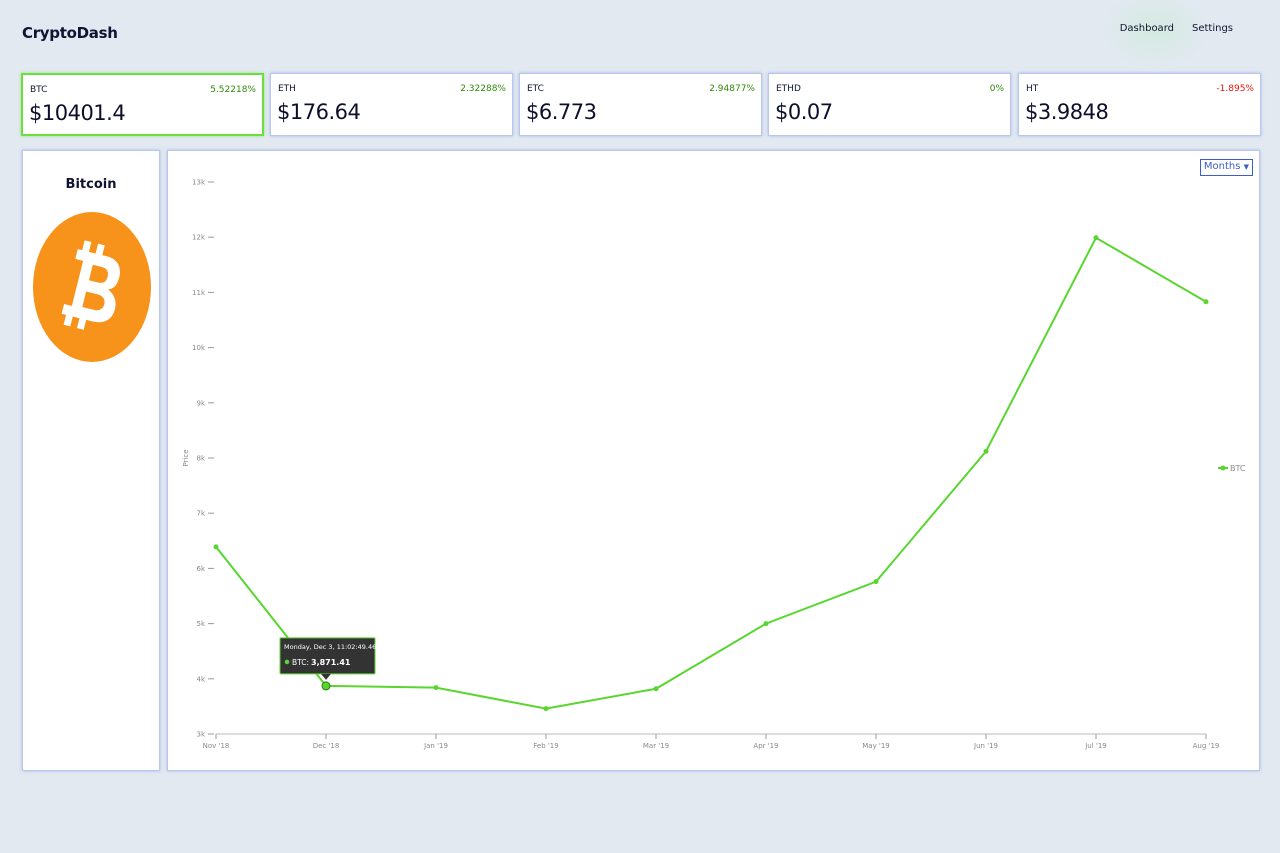 The image size is (1280, 853). Describe the element at coordinates (1222, 166) in the screenshot. I see `range-select-value: Months` at that location.